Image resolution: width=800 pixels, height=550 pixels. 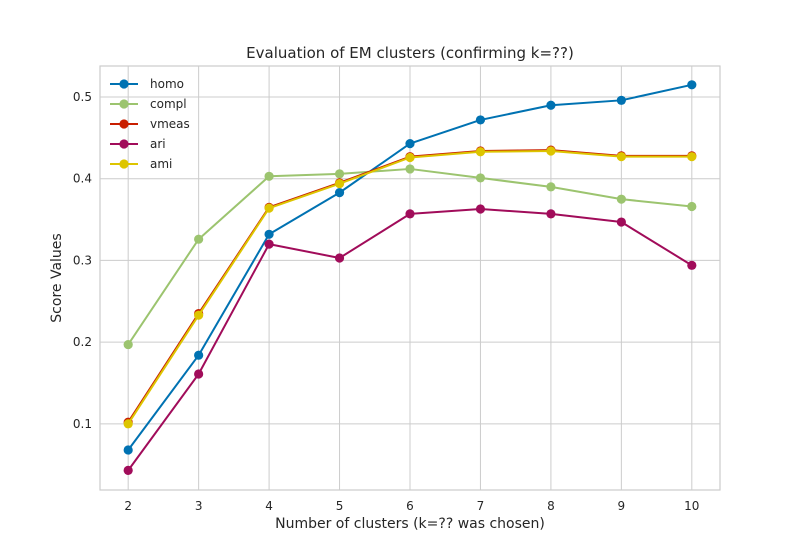 What do you see at coordinates (410, 524) in the screenshot?
I see `x-axis-label: Number of clusters (k=?? was chosen)` at bounding box center [410, 524].